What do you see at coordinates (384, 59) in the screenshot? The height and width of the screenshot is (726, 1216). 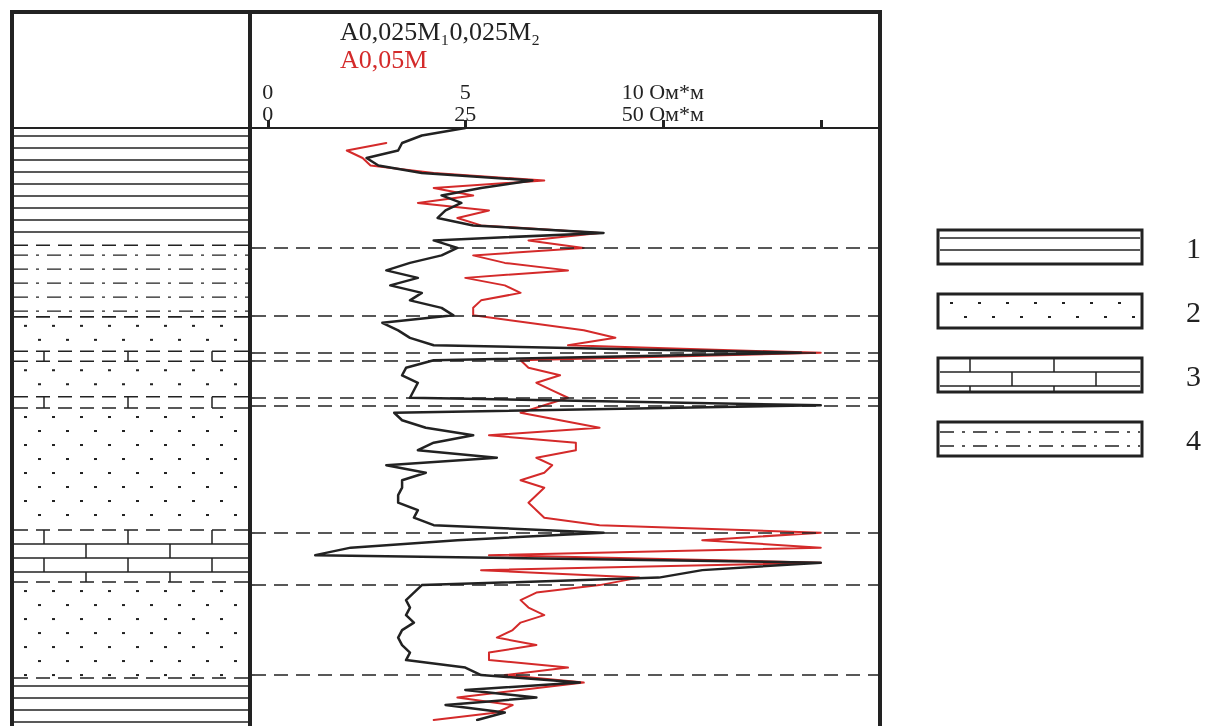 I see `text: A0,05M` at bounding box center [384, 59].